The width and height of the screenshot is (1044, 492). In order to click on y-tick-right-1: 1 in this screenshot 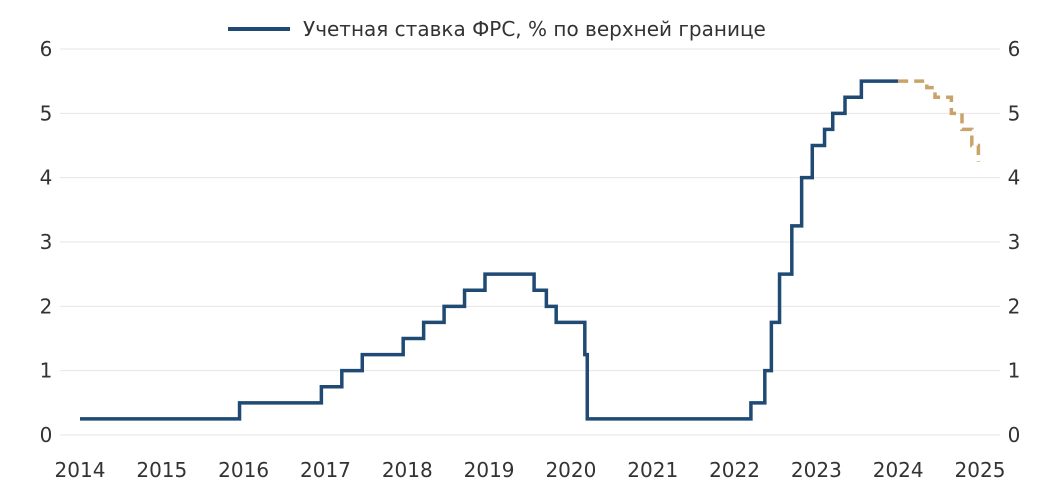, I will do `click(1014, 371)`.